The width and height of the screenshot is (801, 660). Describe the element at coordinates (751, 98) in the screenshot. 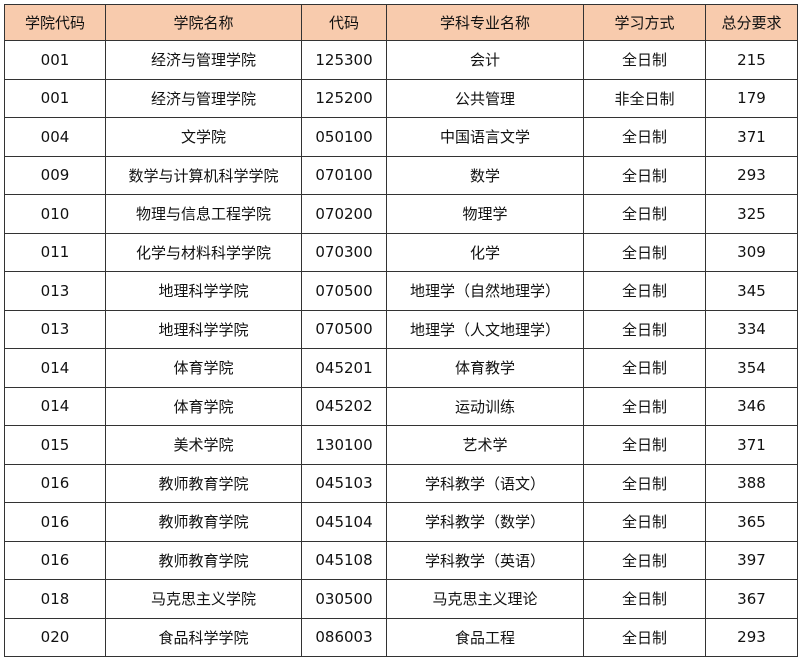

I see `table-cell: 179` at that location.